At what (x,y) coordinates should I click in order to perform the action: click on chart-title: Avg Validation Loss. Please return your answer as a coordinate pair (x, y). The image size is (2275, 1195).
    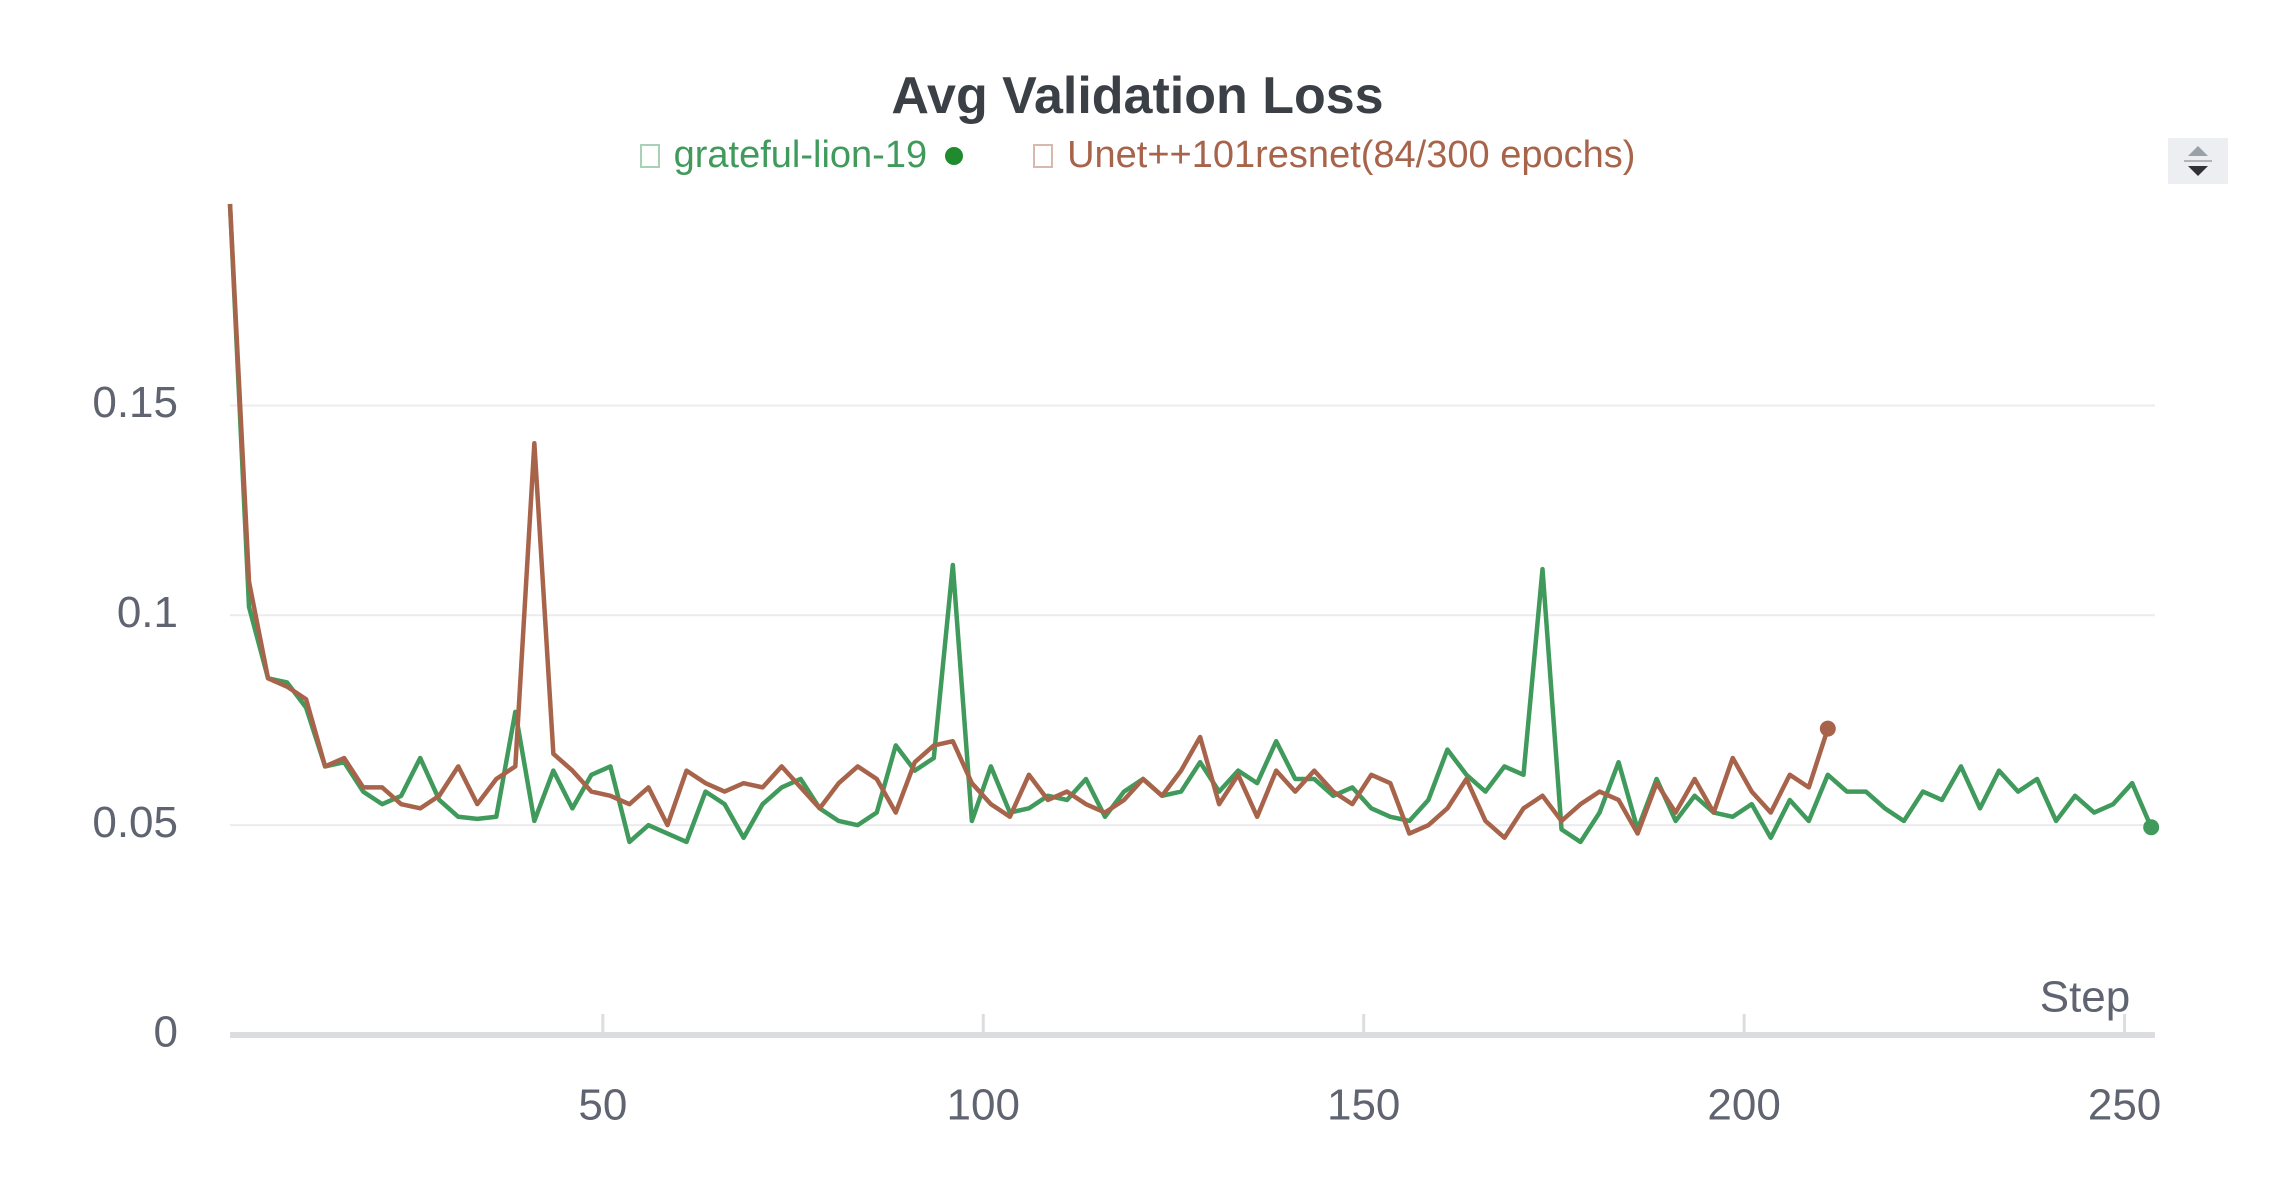
    Looking at the image, I should click on (1137, 96).